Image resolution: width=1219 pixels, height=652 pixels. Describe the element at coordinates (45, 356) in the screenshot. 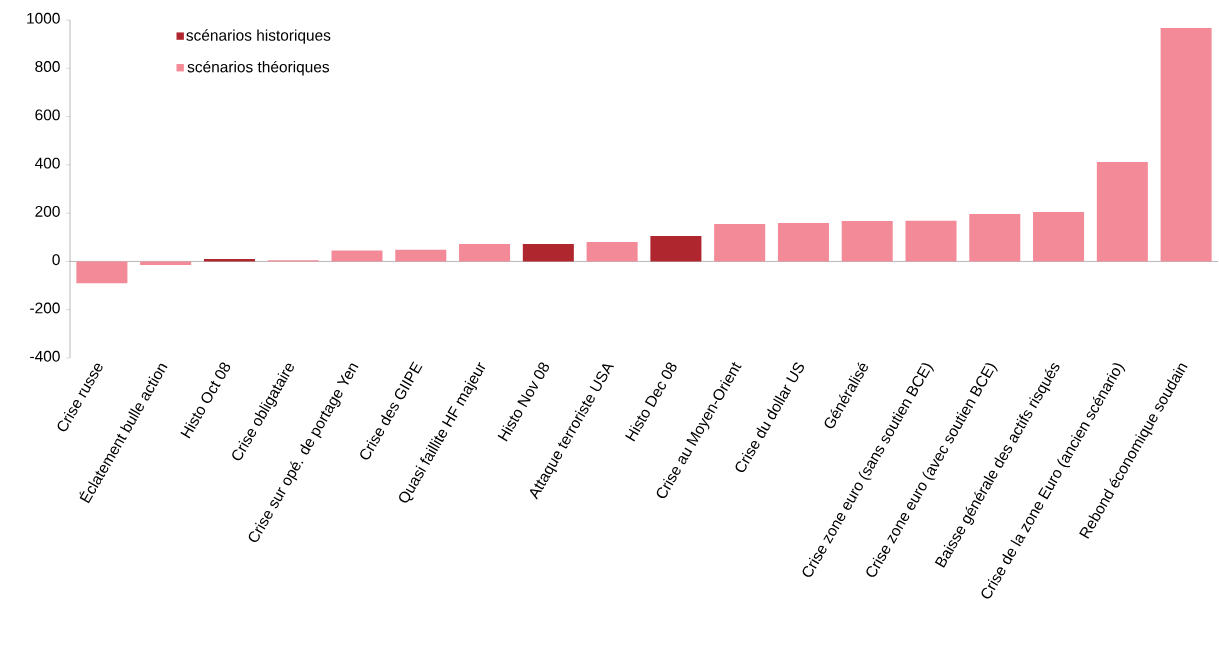

I see `y-tick-label: -400` at that location.